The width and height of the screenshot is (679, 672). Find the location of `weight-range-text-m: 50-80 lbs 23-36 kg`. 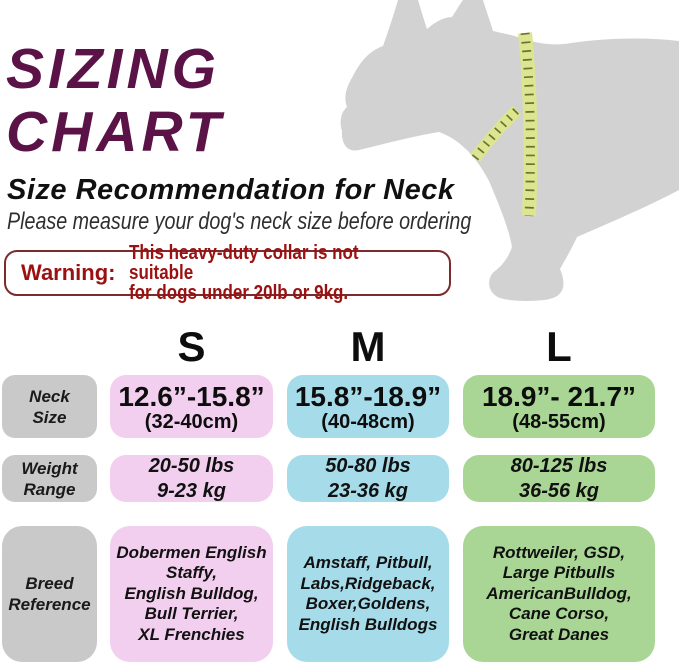

weight-range-text-m: 50-80 lbs 23-36 kg is located at coordinates (368, 478).